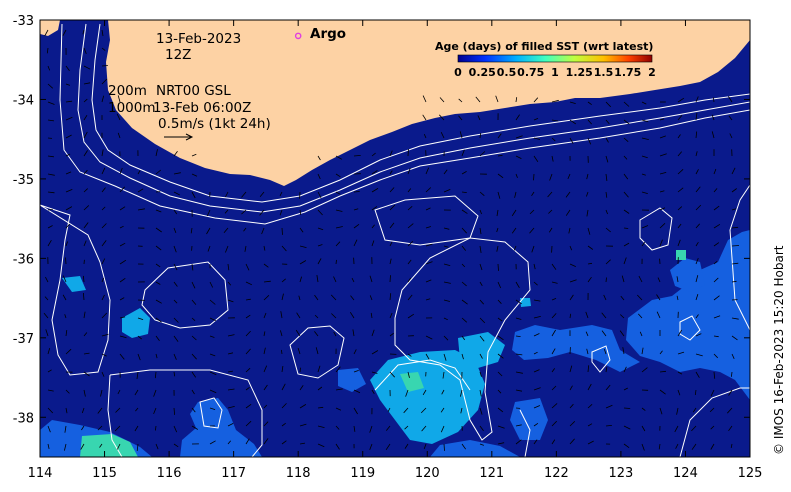 The width and height of the screenshot is (791, 492). Describe the element at coordinates (23, 180) in the screenshot. I see `lat-tick-label: -35` at that location.